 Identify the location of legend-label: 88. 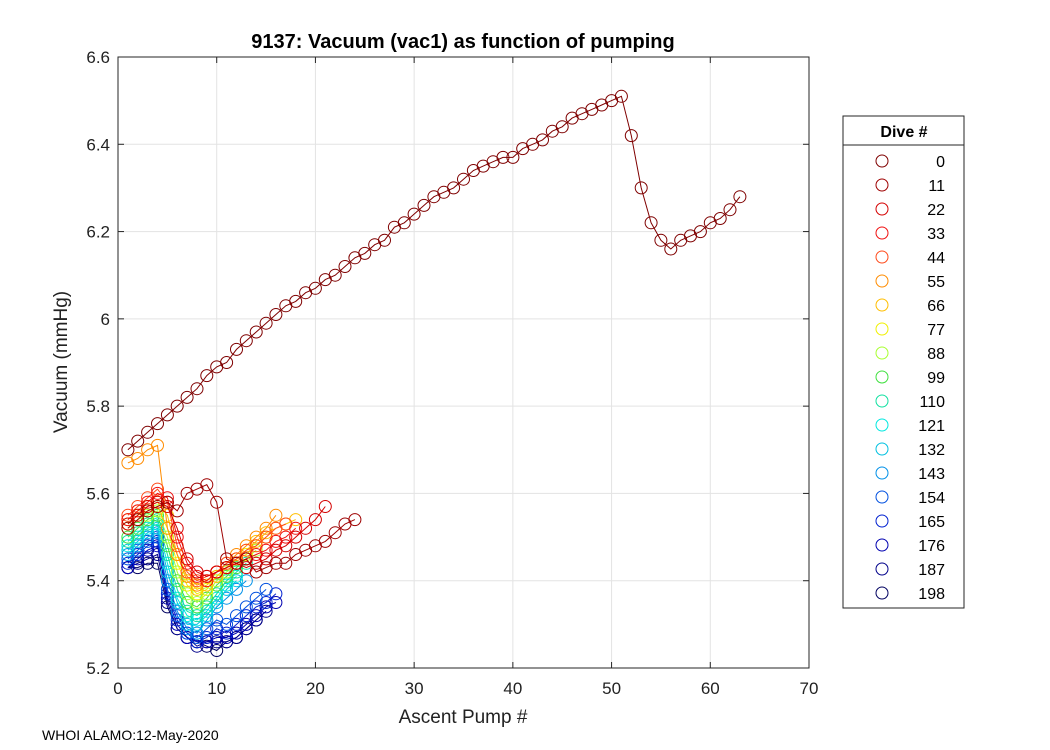
(936, 354).